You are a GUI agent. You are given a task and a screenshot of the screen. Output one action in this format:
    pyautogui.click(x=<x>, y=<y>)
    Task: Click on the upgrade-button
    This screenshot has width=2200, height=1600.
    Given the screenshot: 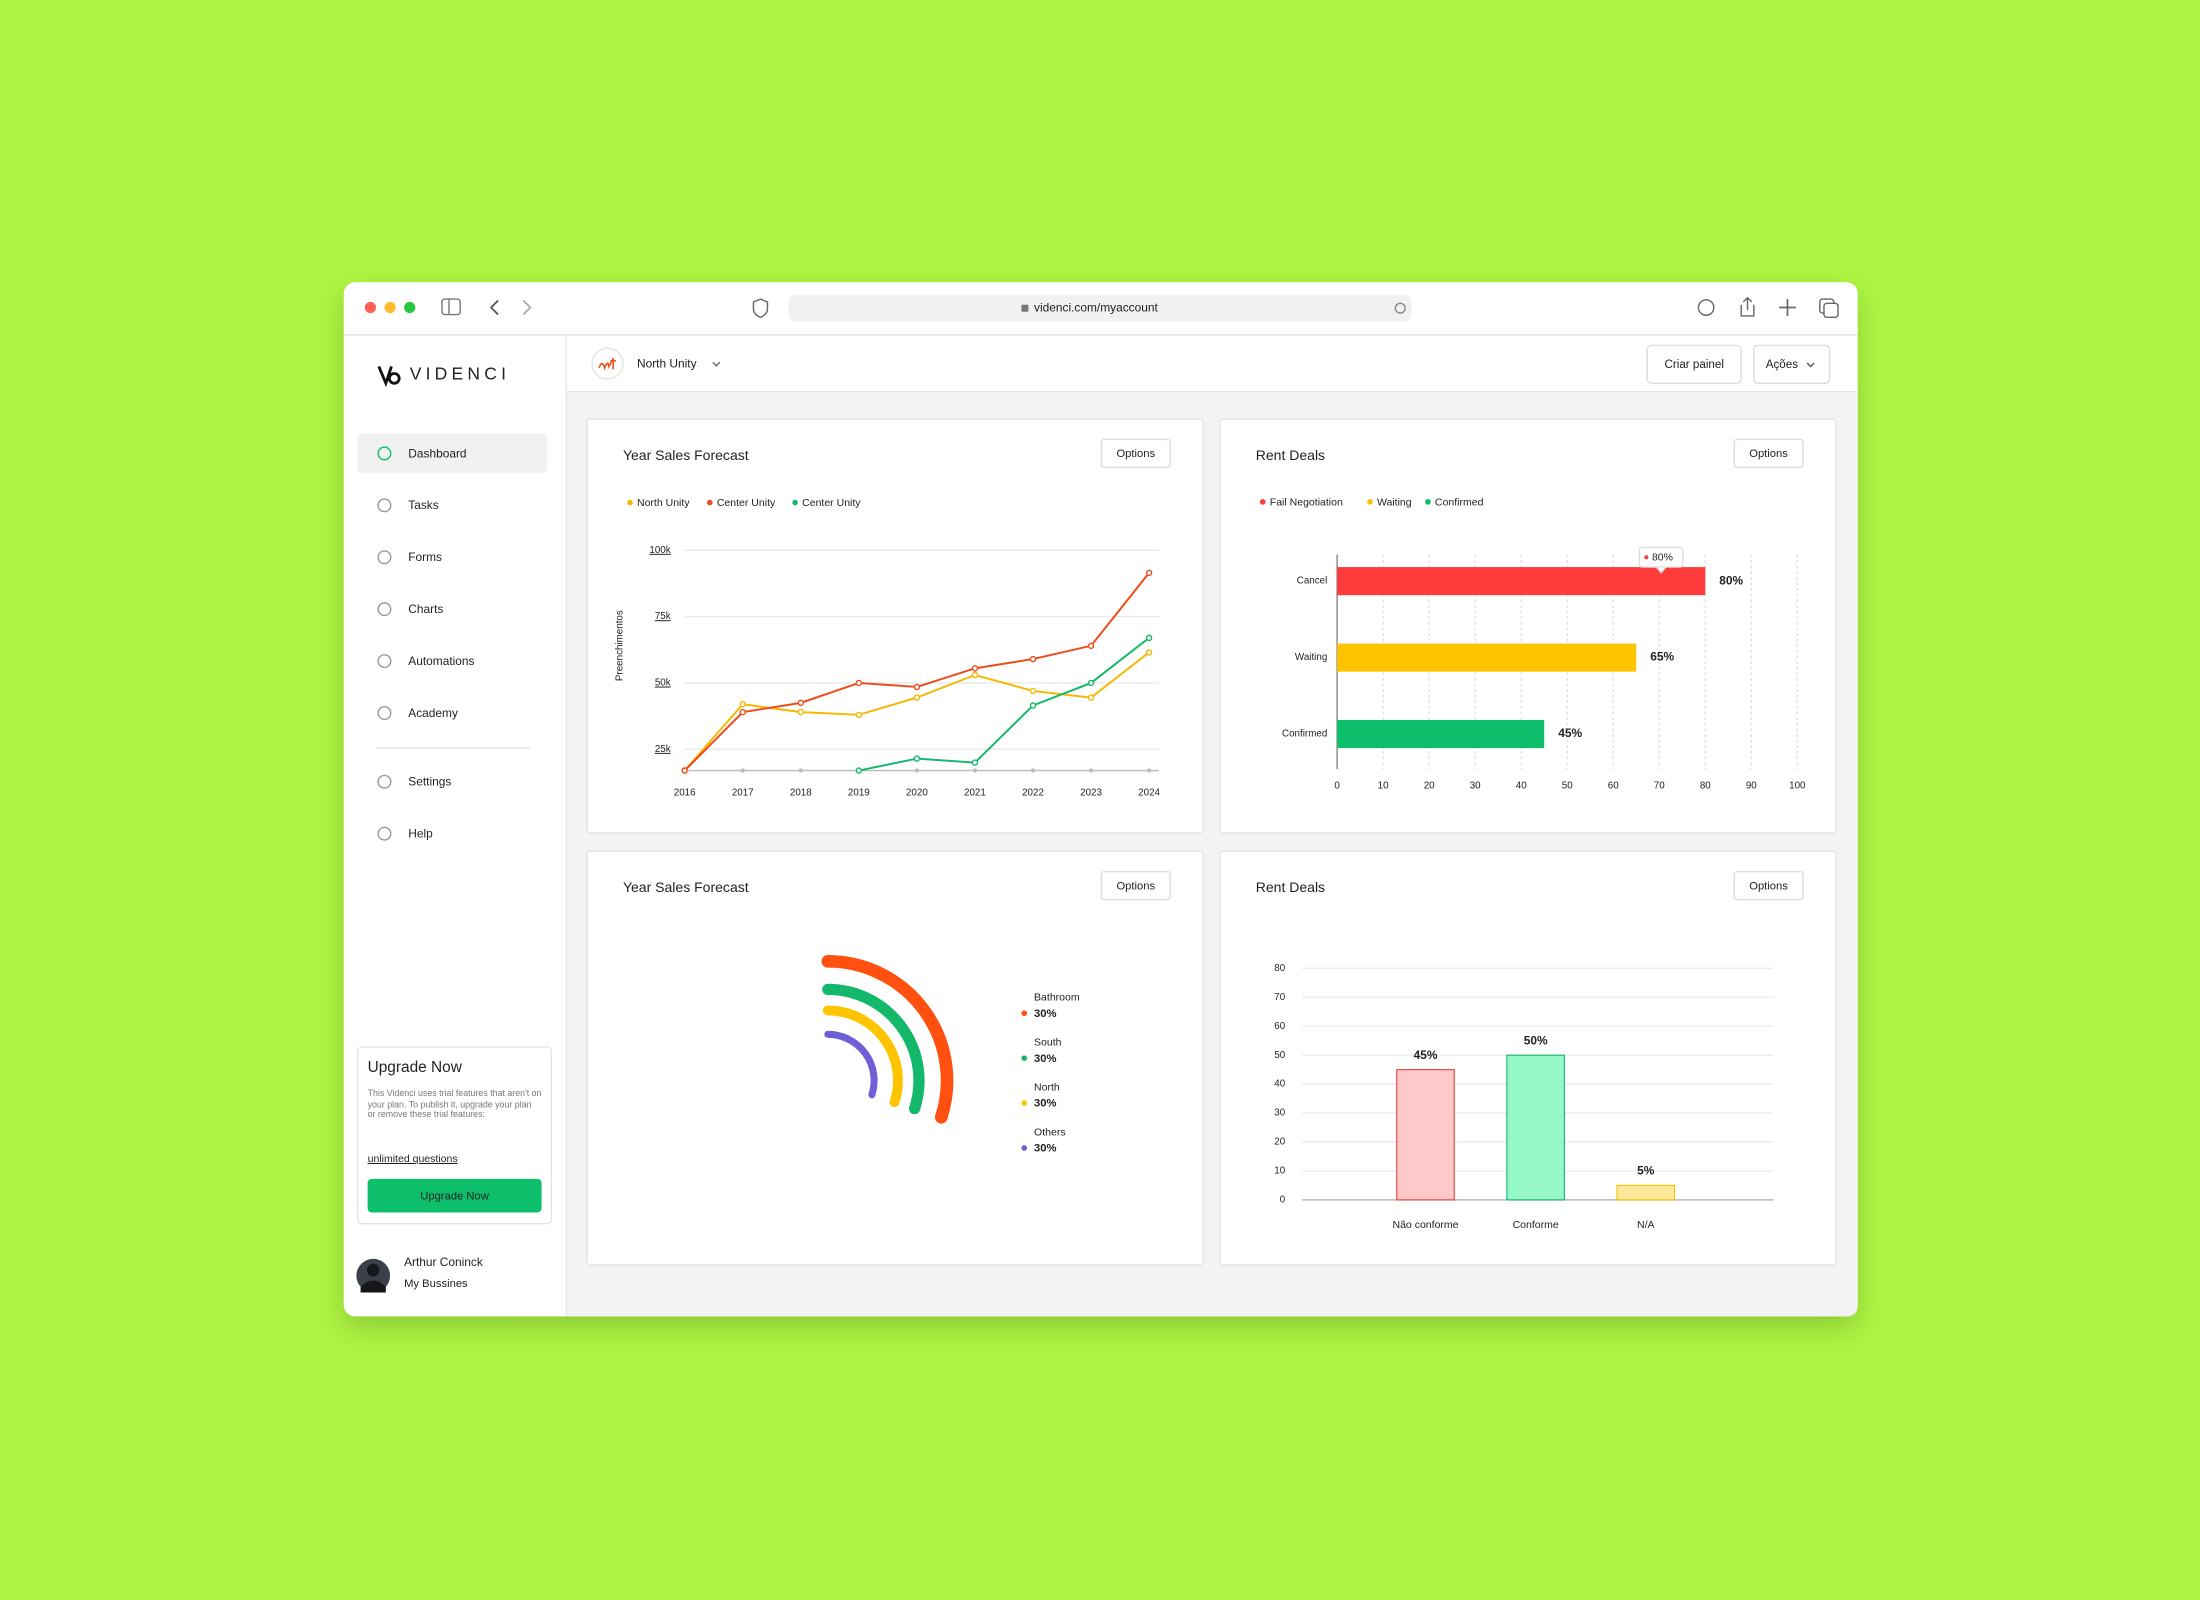 What is the action you would take?
    pyautogui.click(x=454, y=1195)
    